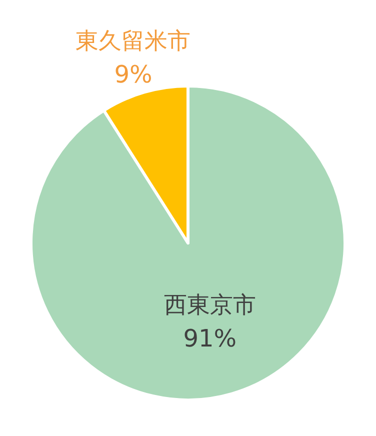 The height and width of the screenshot is (436, 376). Describe the element at coordinates (210, 305) in the screenshot. I see `slice-label: 西東京市` at that location.